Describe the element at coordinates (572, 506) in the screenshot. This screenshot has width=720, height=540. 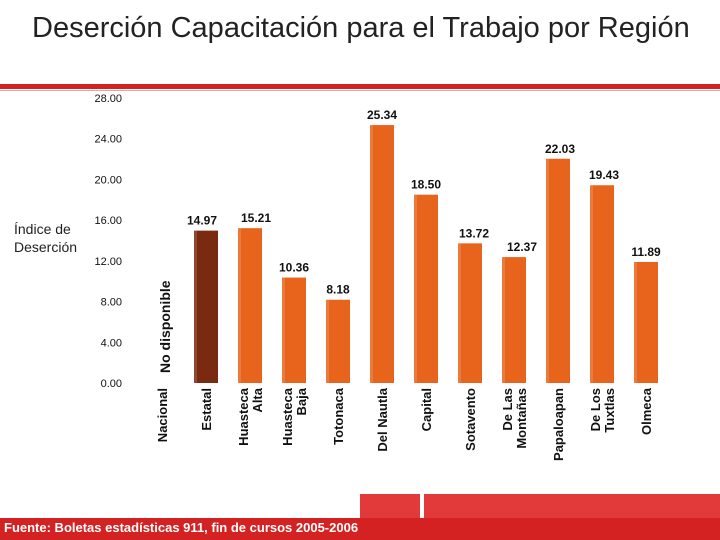
I see `decorative-block-right` at that location.